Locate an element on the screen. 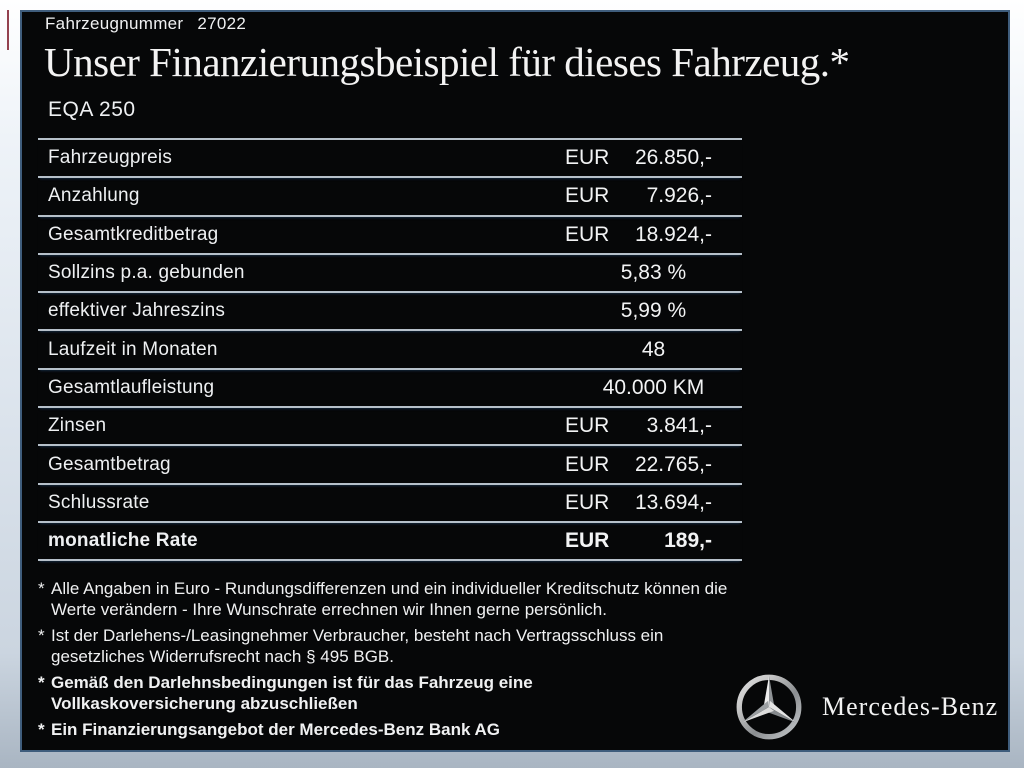 The width and height of the screenshot is (1024, 768). row-value: EUR 3.841,- is located at coordinates (653, 426).